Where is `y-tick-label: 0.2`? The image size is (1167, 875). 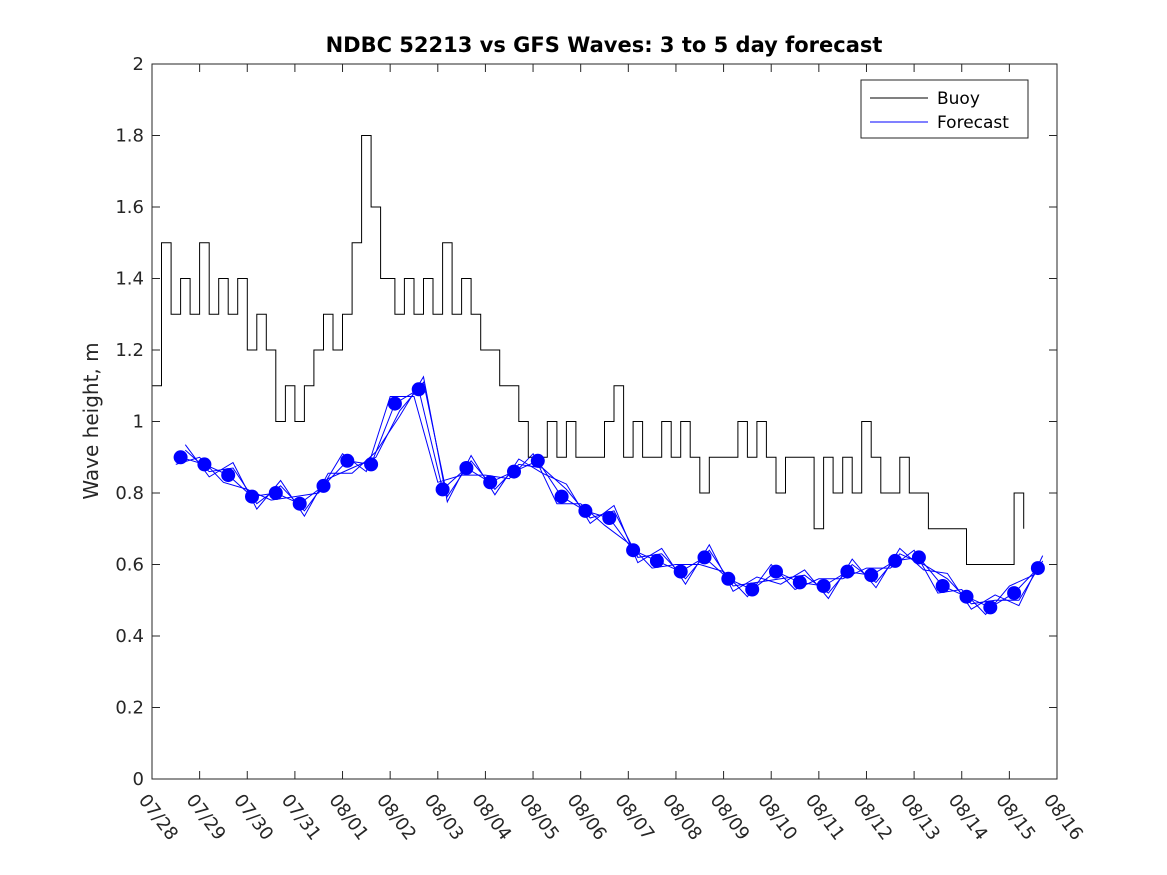
y-tick-label: 0.2 is located at coordinates (129, 708).